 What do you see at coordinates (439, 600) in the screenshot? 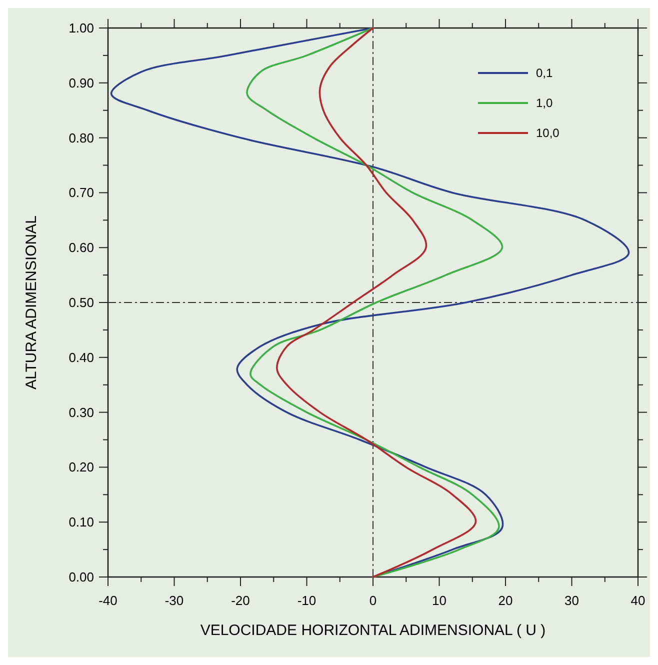
I see `x-tick-label: 10` at bounding box center [439, 600].